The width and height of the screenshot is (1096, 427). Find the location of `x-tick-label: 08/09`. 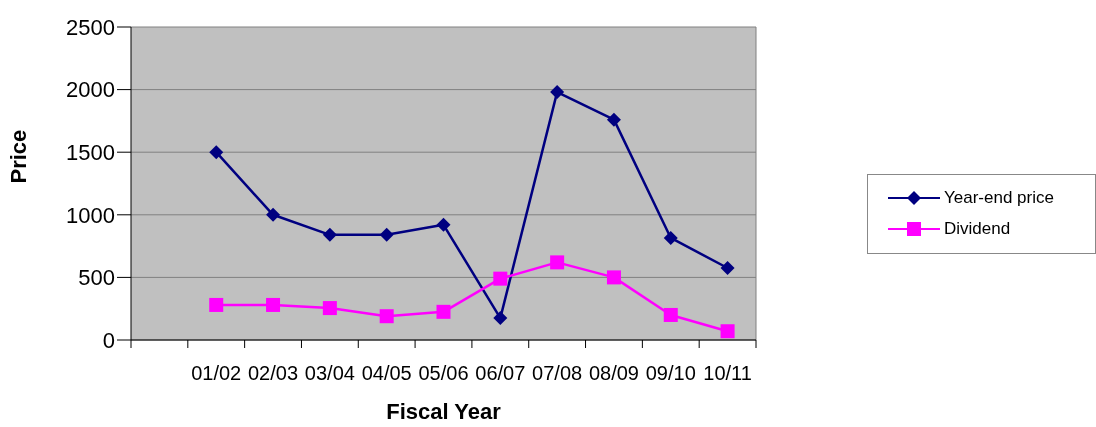

x-tick-label: 08/09 is located at coordinates (613, 373).